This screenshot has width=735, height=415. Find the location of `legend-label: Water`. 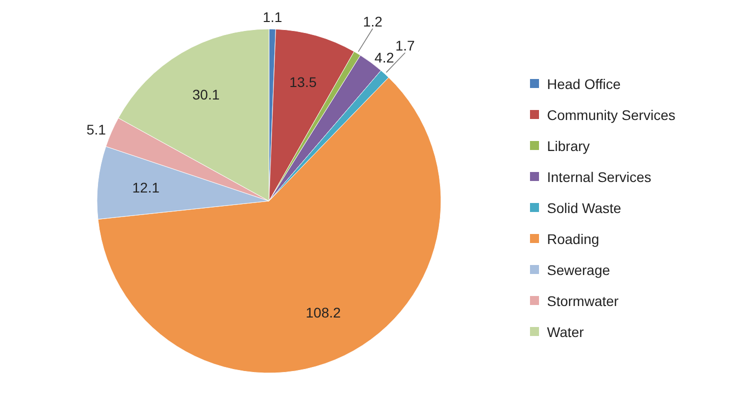

legend-label: Water is located at coordinates (565, 332).